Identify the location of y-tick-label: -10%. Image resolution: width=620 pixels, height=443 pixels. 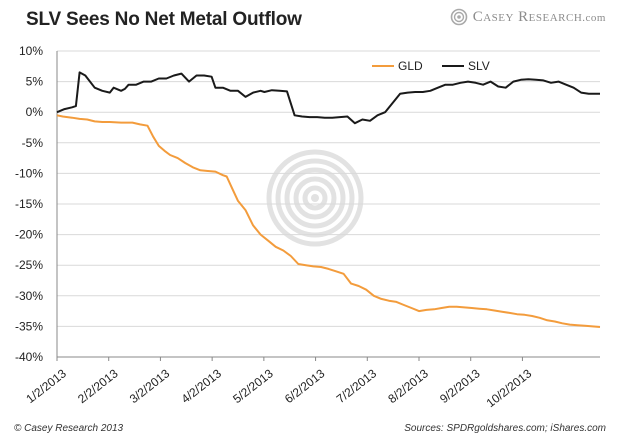
(29, 173).